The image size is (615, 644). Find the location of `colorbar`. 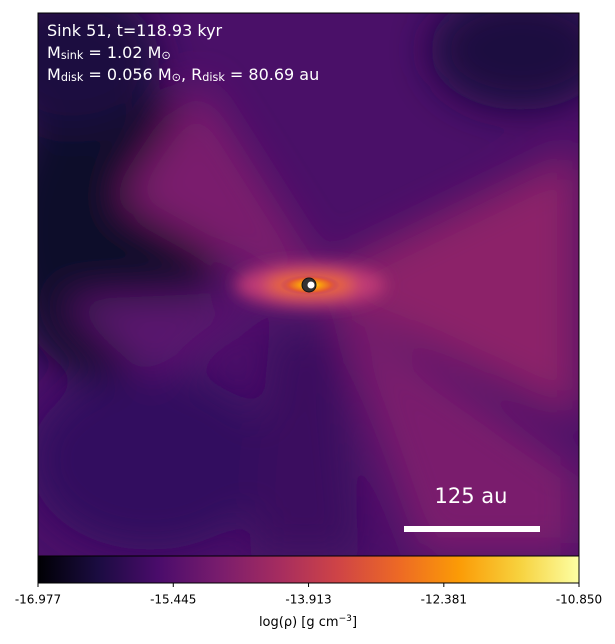

colorbar is located at coordinates (308, 569).